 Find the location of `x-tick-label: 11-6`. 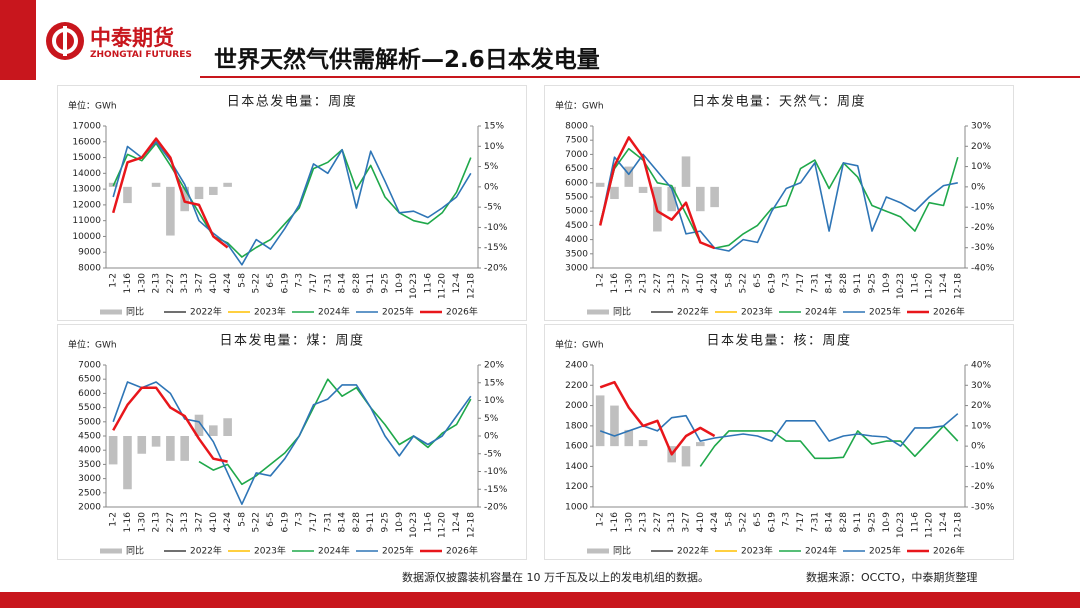

x-tick-label: 11-6 is located at coordinates (915, 522).